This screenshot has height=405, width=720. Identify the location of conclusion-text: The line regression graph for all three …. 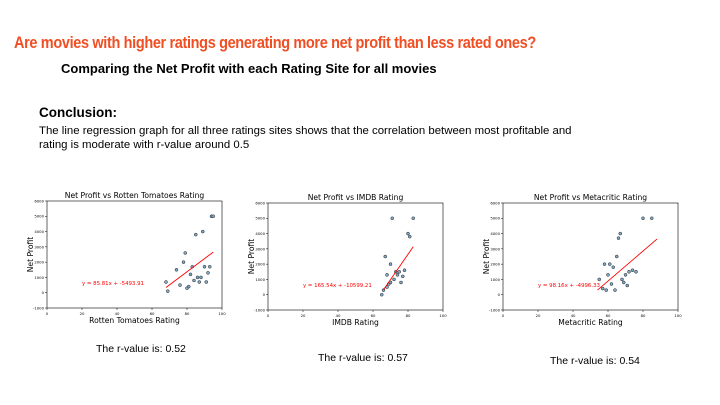
(305, 138).